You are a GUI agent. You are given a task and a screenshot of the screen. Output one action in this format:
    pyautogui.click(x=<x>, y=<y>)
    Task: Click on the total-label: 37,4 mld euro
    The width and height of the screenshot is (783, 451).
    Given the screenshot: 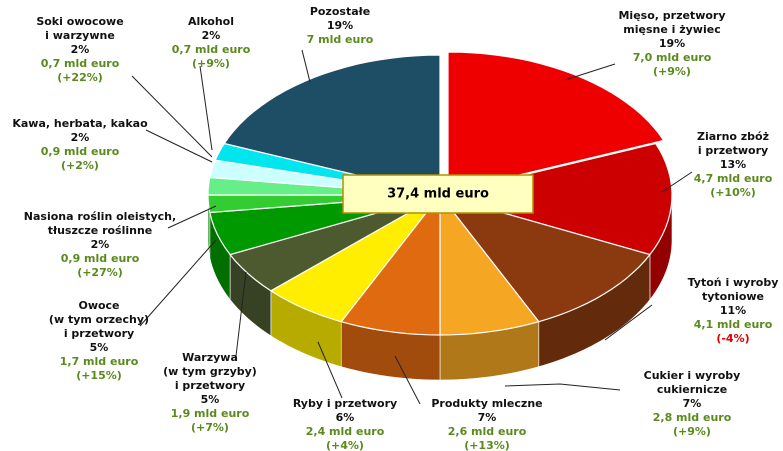 What is the action you would take?
    pyautogui.click(x=438, y=194)
    